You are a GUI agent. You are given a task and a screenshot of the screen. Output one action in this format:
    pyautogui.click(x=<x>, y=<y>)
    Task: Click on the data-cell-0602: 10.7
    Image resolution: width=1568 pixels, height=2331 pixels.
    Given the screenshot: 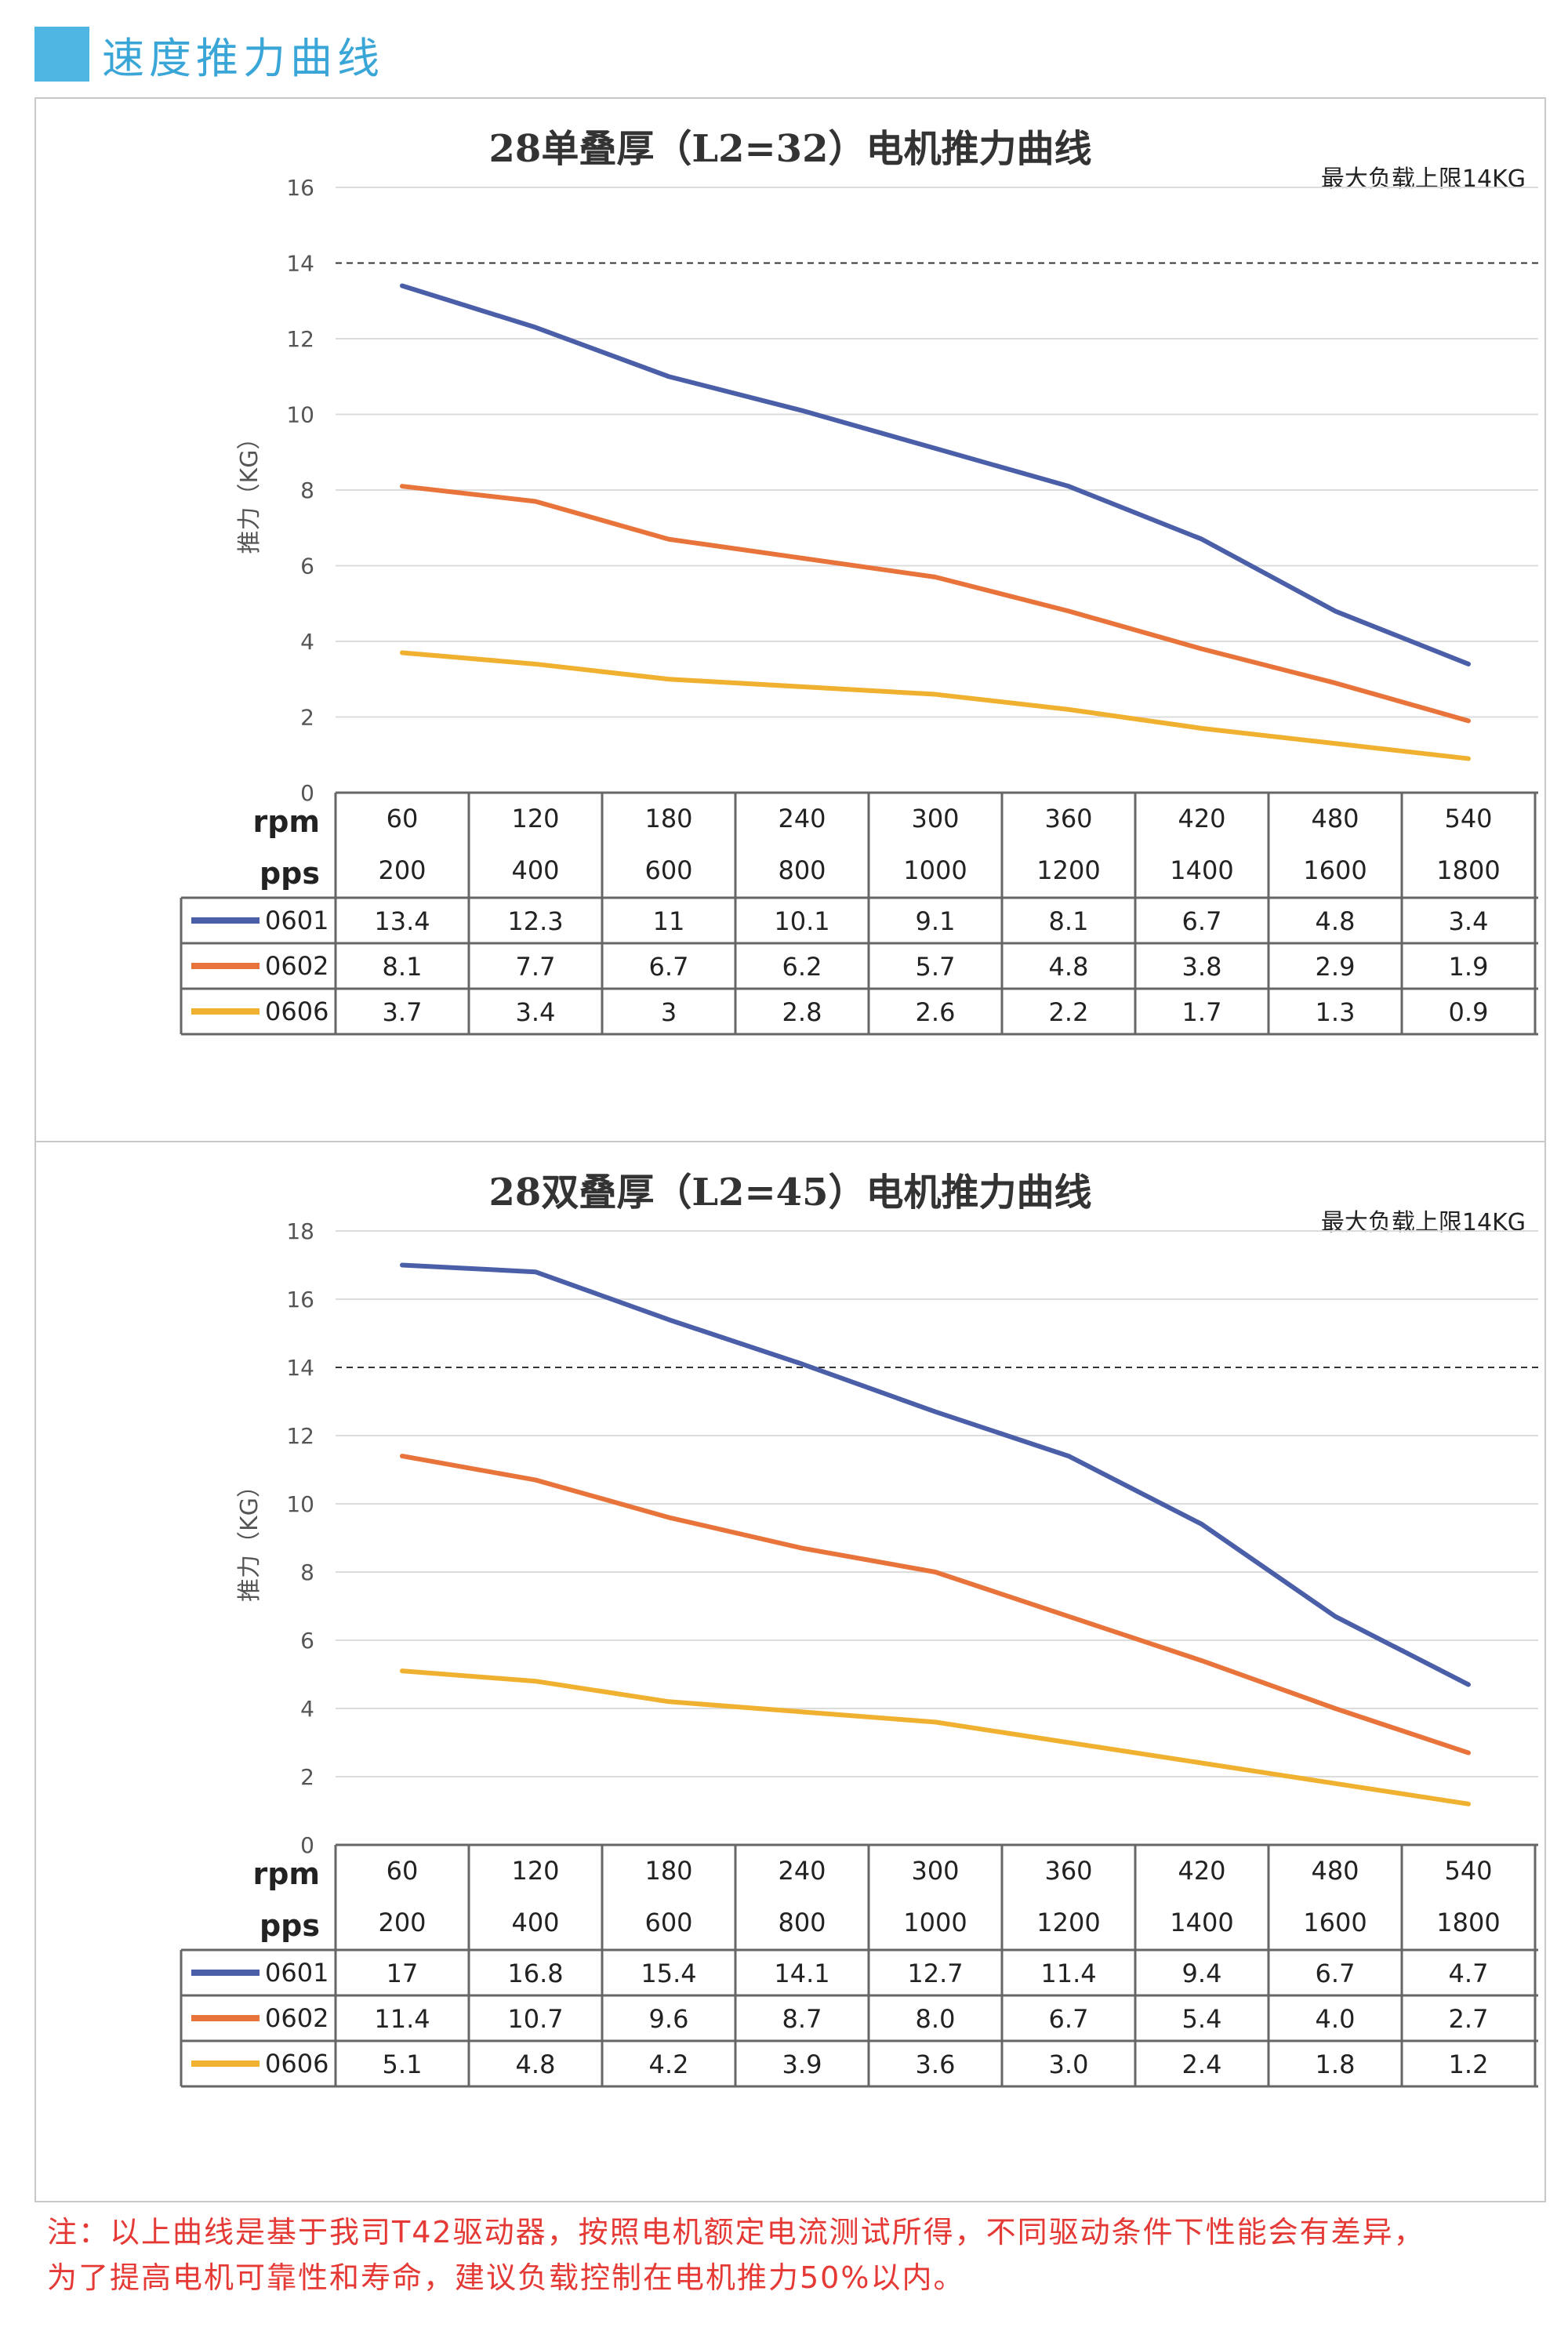 What is the action you would take?
    pyautogui.click(x=535, y=2019)
    